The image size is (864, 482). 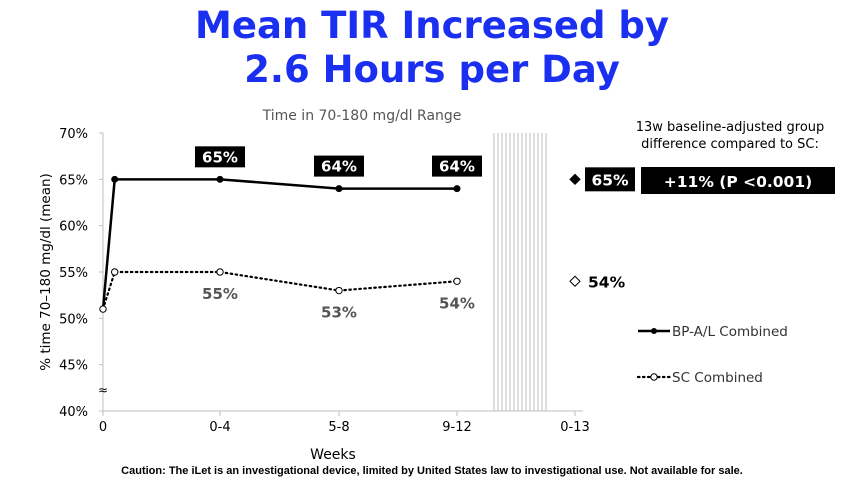 What do you see at coordinates (432, 69) in the screenshot?
I see `title-line-2: 2.6 Hours per Day` at bounding box center [432, 69].